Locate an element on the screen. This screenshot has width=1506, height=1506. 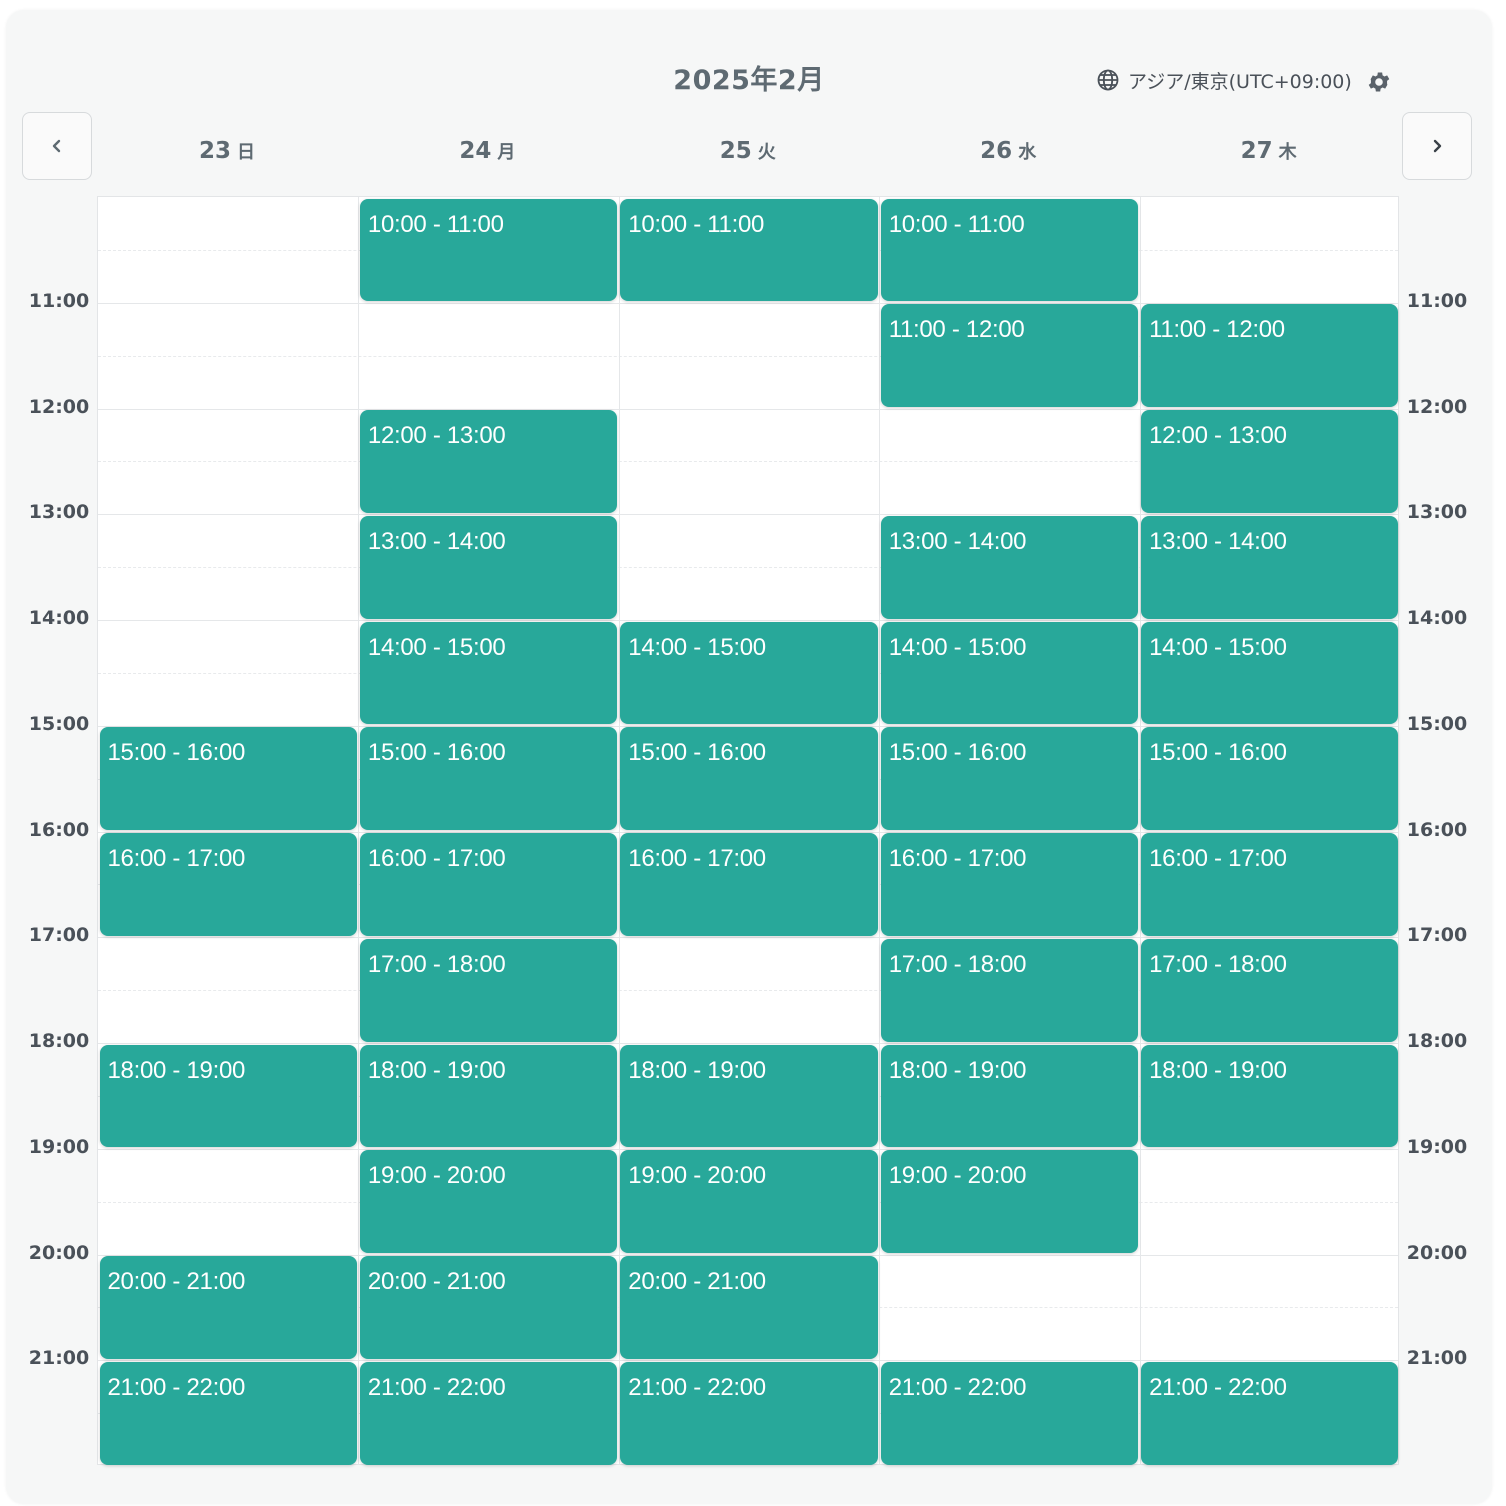
day-header-27: 27 木 is located at coordinates (1269, 151).